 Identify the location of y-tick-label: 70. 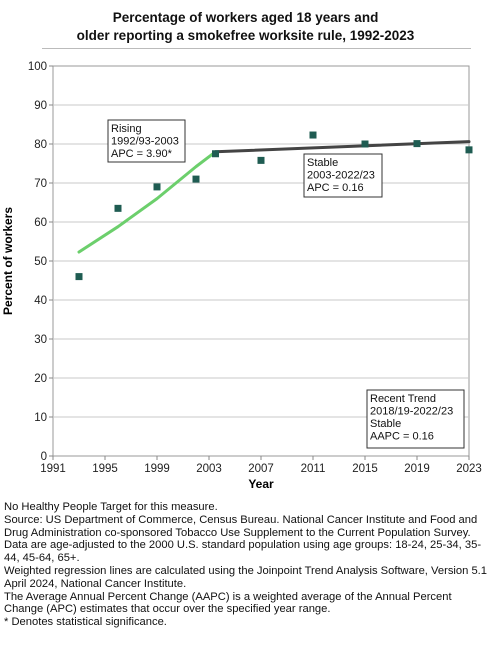
(40, 184).